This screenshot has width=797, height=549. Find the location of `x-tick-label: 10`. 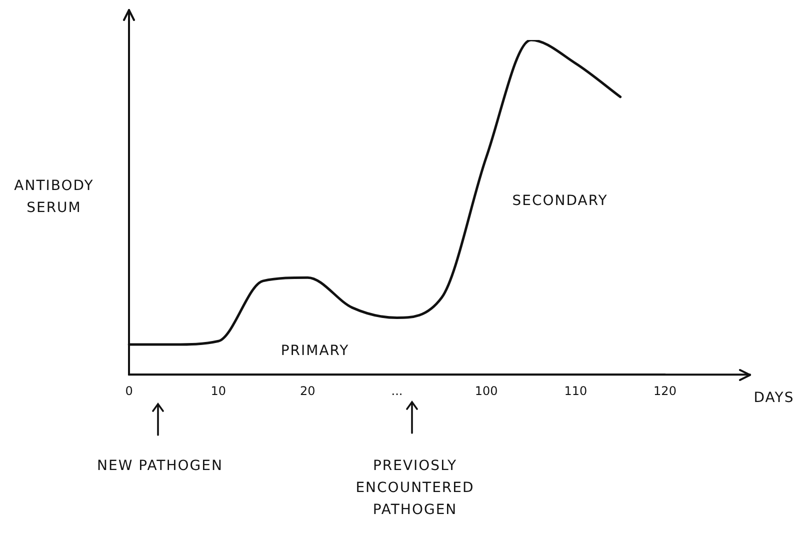

x-tick-label: 10 is located at coordinates (218, 391).